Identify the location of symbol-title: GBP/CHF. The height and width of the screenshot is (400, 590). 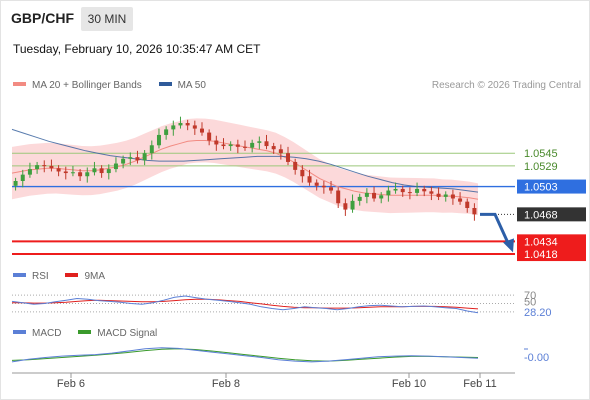
(42, 18).